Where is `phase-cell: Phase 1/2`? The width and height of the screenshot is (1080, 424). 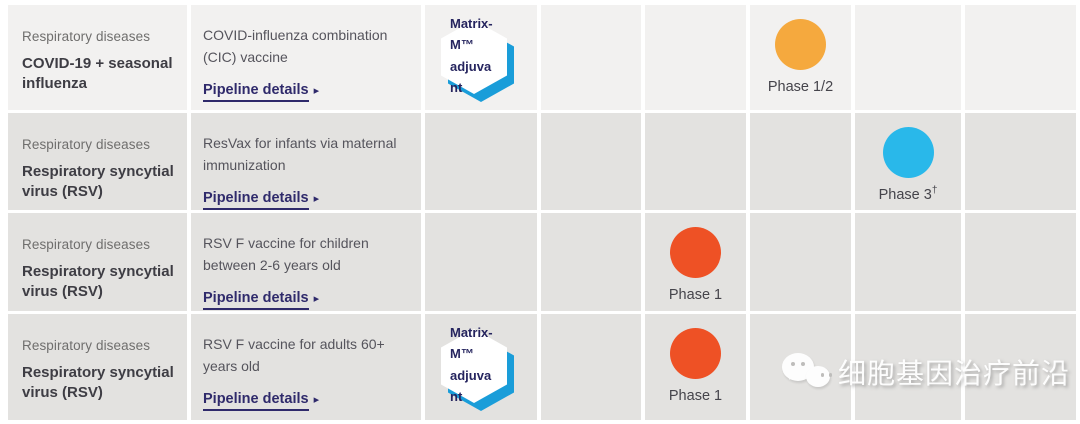 phase-cell: Phase 1/2 is located at coordinates (800, 57).